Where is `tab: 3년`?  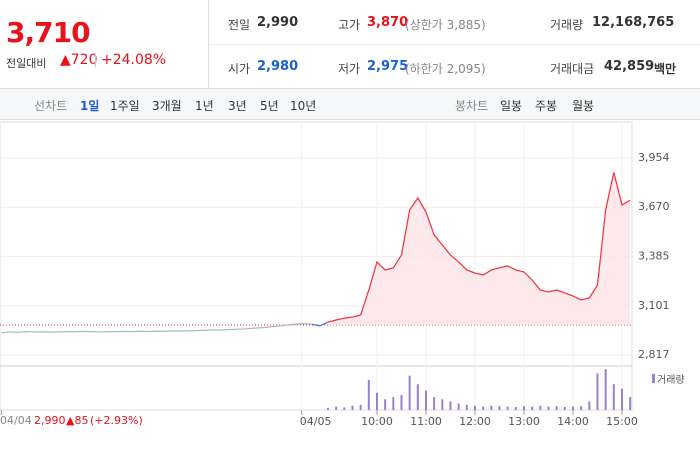
tab: 3년 is located at coordinates (237, 106).